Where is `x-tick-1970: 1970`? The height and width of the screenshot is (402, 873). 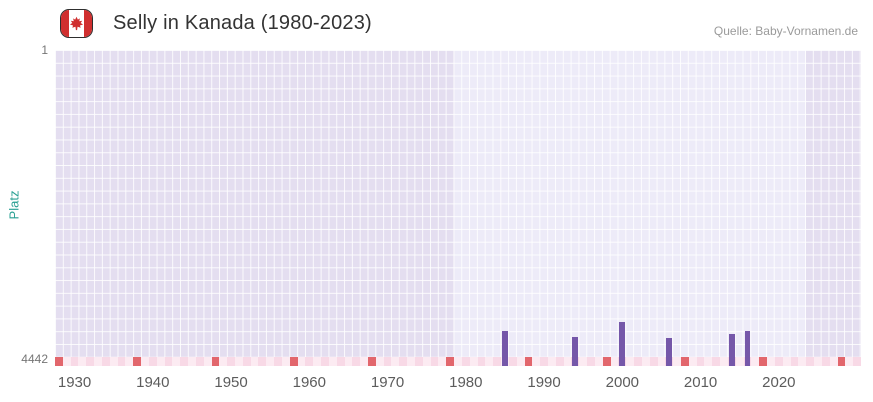
x-tick-1970: 1970 is located at coordinates (387, 382).